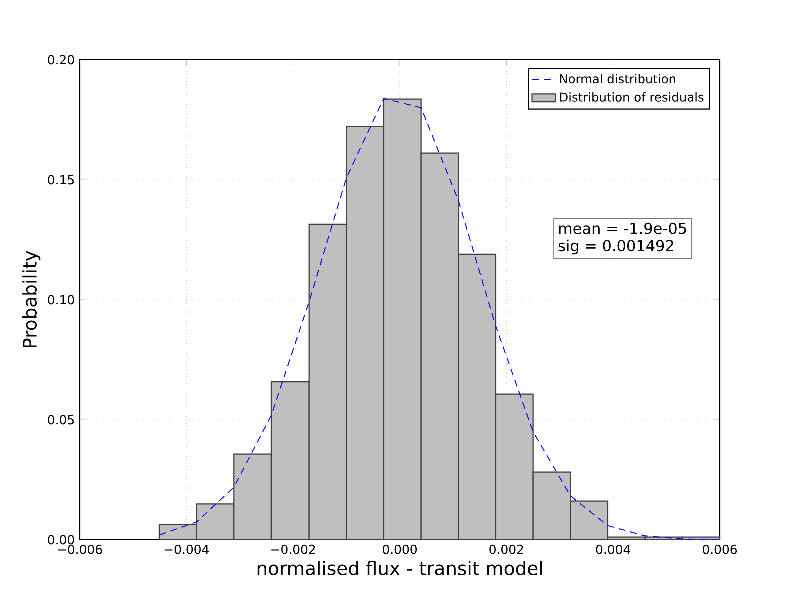 This screenshot has width=800, height=600. What do you see at coordinates (61, 300) in the screenshot?
I see `y-tick-label: 0.10` at bounding box center [61, 300].